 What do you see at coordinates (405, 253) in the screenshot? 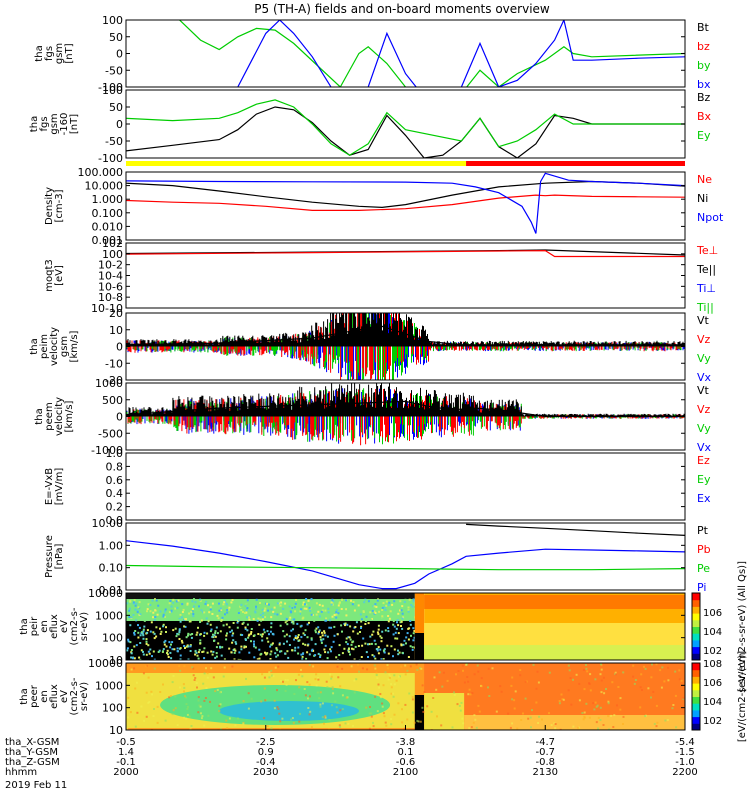
I see `plot-area-temp` at bounding box center [405, 253].